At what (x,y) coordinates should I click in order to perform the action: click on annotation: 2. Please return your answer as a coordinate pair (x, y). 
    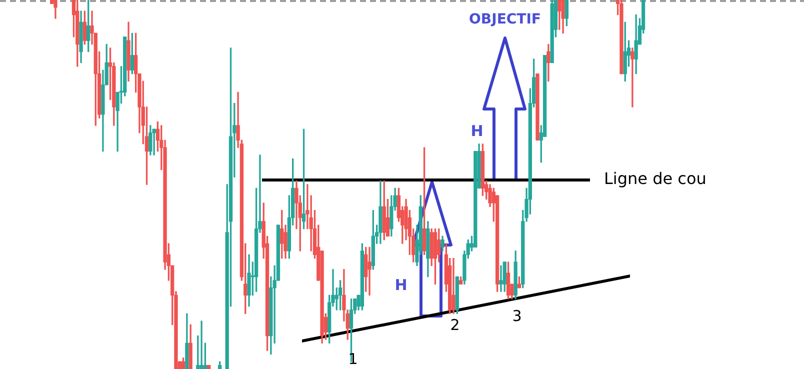
    Looking at the image, I should click on (455, 325).